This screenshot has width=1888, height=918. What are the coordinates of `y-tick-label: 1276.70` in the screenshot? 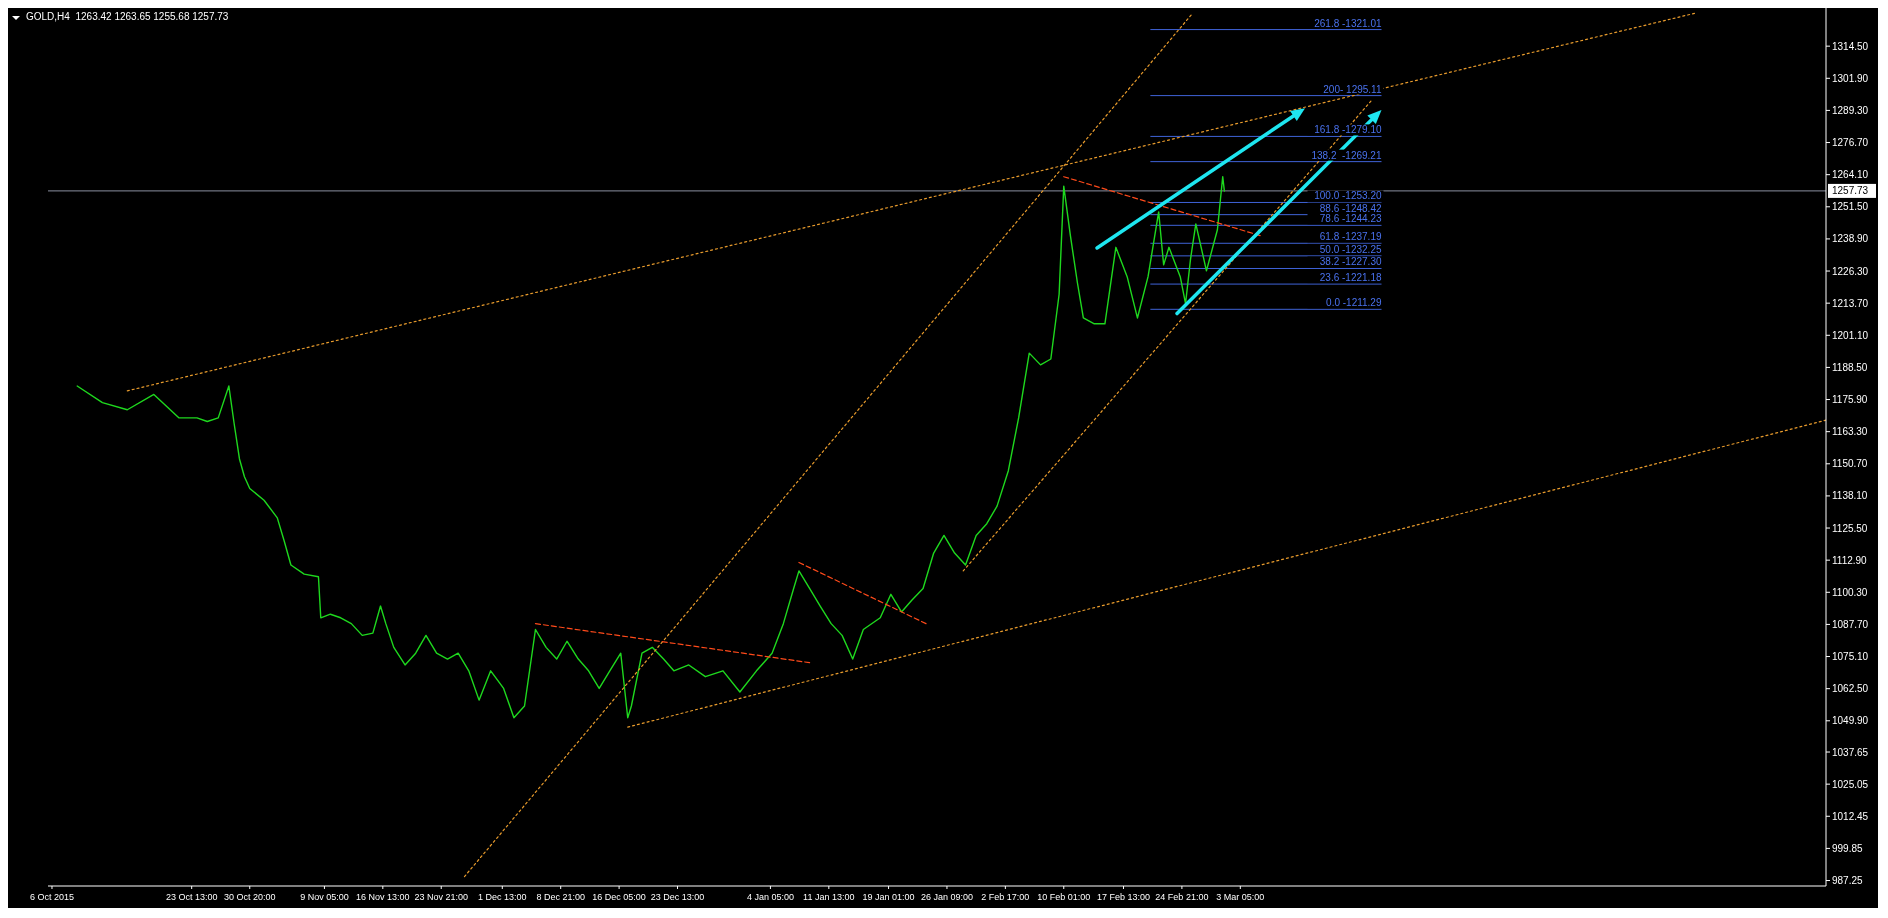 It's located at (1850, 143).